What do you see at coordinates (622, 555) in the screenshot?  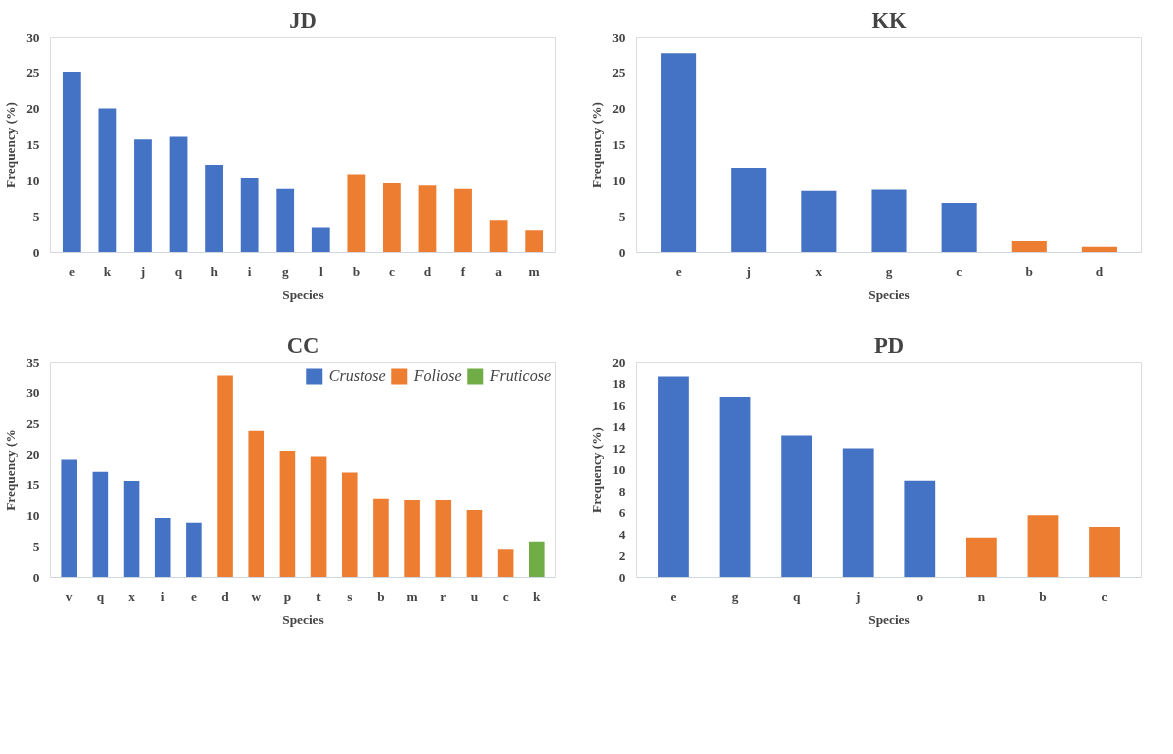 I see `y-tick-label: 2` at bounding box center [622, 555].